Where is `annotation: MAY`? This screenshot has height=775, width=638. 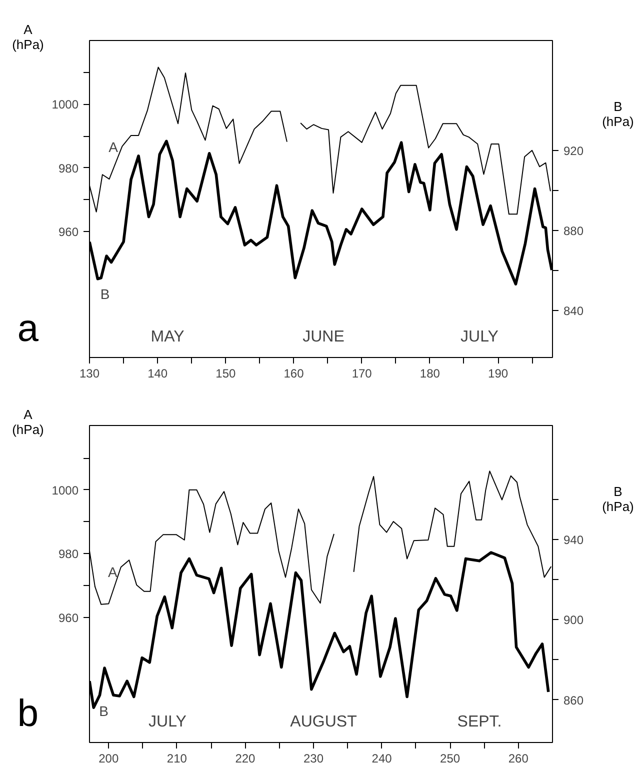 annotation: MAY is located at coordinates (167, 337).